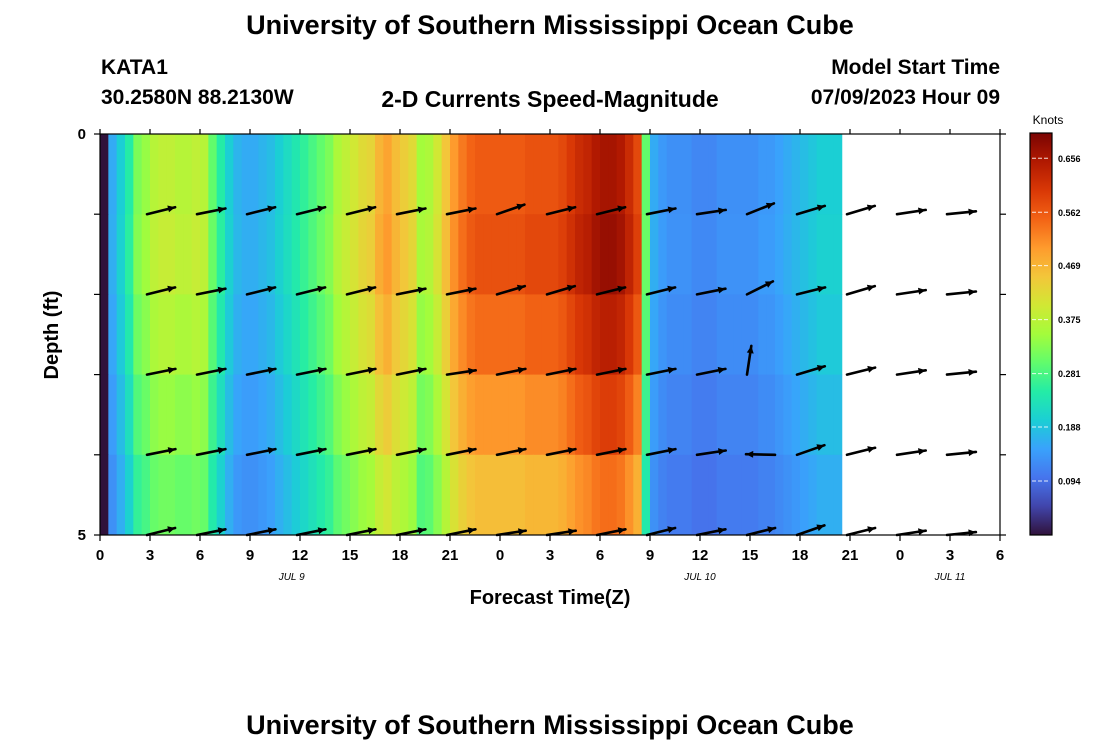 The height and width of the screenshot is (750, 1100). What do you see at coordinates (134, 67) in the screenshot?
I see `station-name: KATA1` at bounding box center [134, 67].